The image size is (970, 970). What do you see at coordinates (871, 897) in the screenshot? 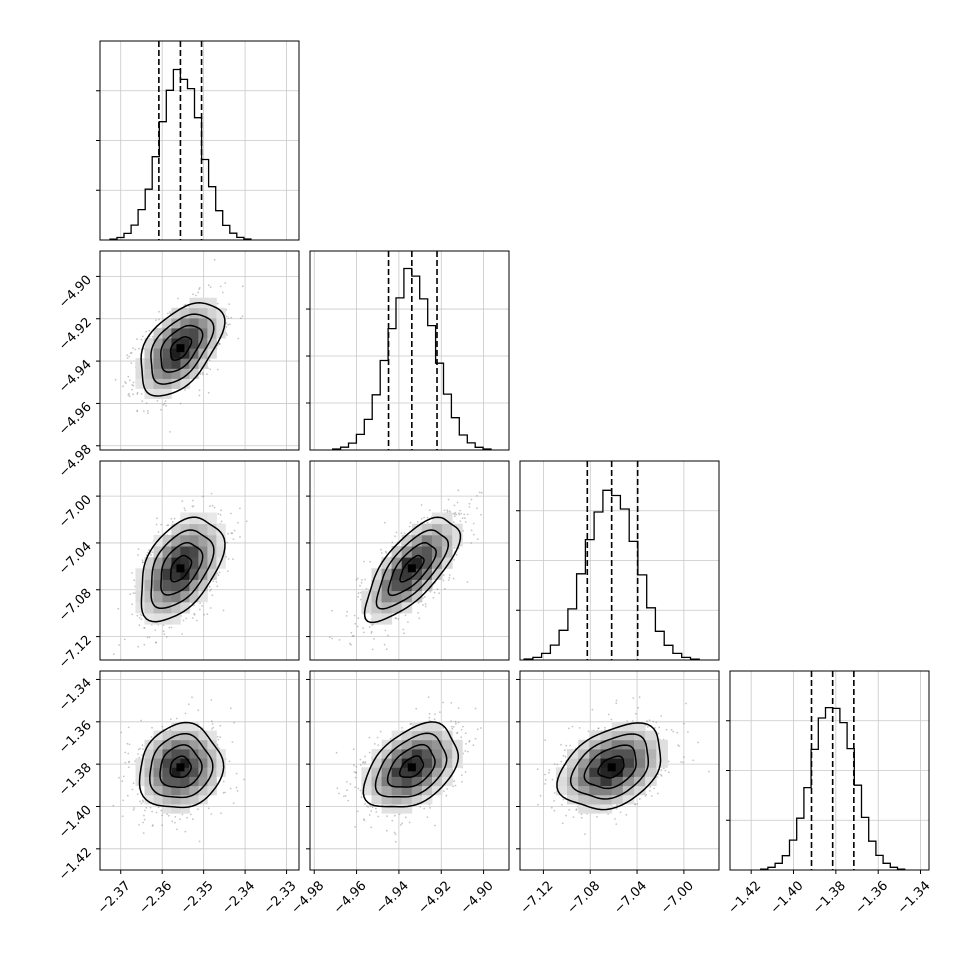
I see `x-tick-label-3: −1.36` at bounding box center [871, 897].